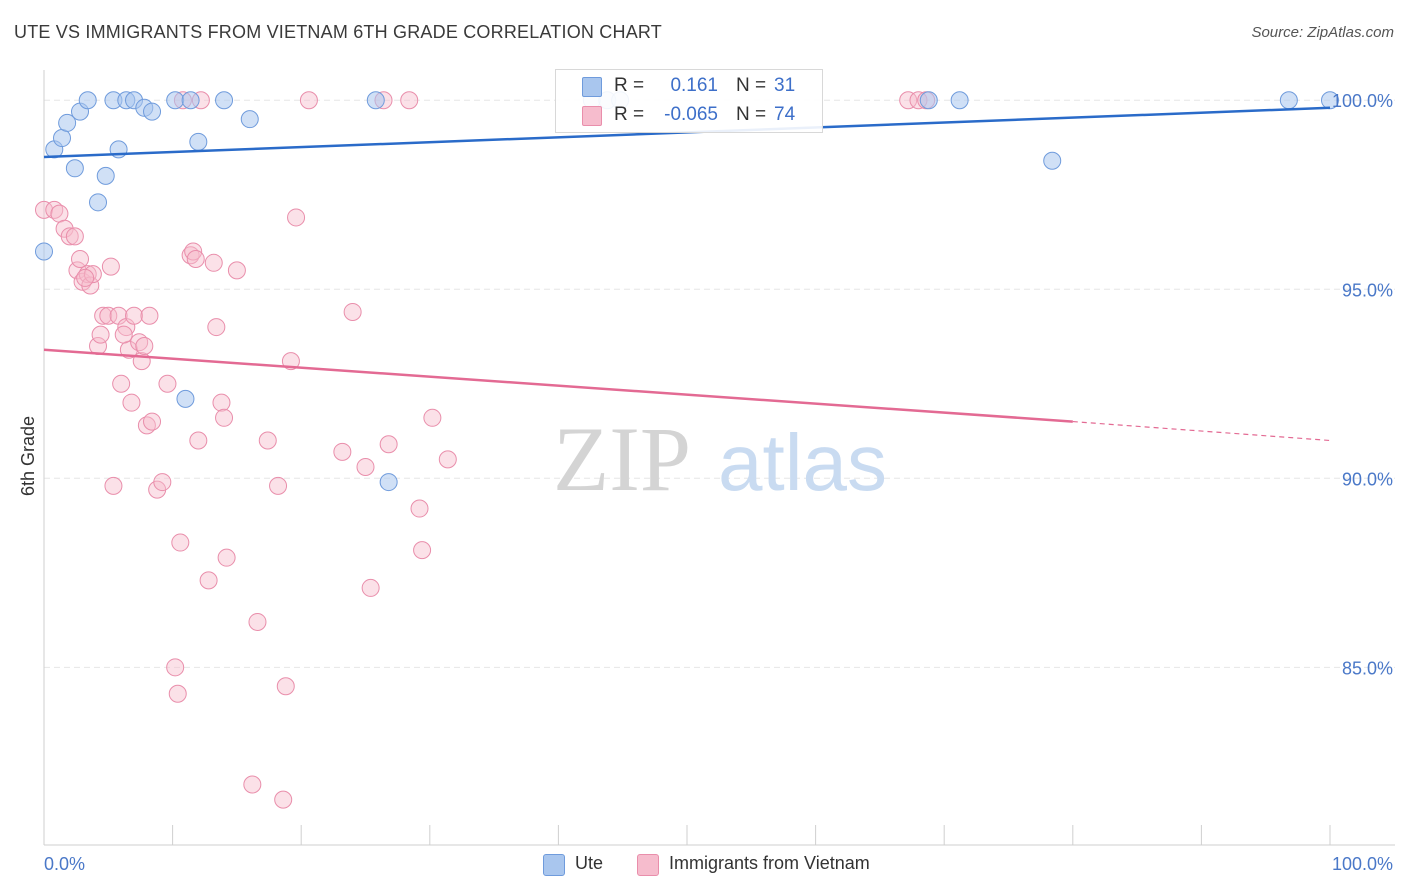  What do you see at coordinates (554, 865) in the screenshot?
I see `ute-swatch` at bounding box center [554, 865].